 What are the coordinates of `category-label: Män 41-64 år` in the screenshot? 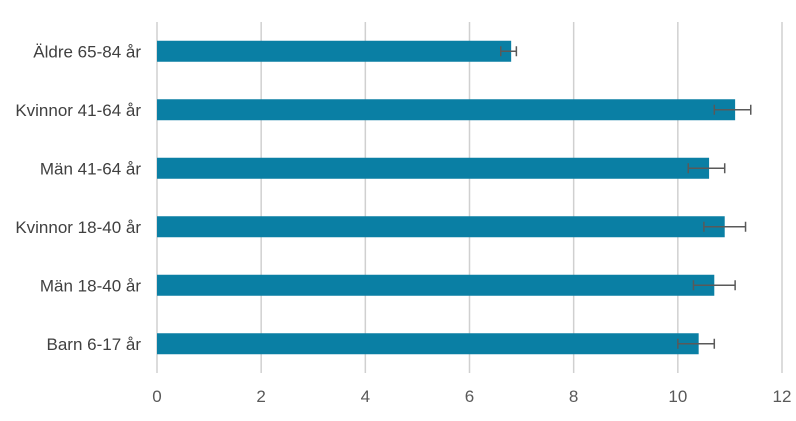 It's located at (90, 168).